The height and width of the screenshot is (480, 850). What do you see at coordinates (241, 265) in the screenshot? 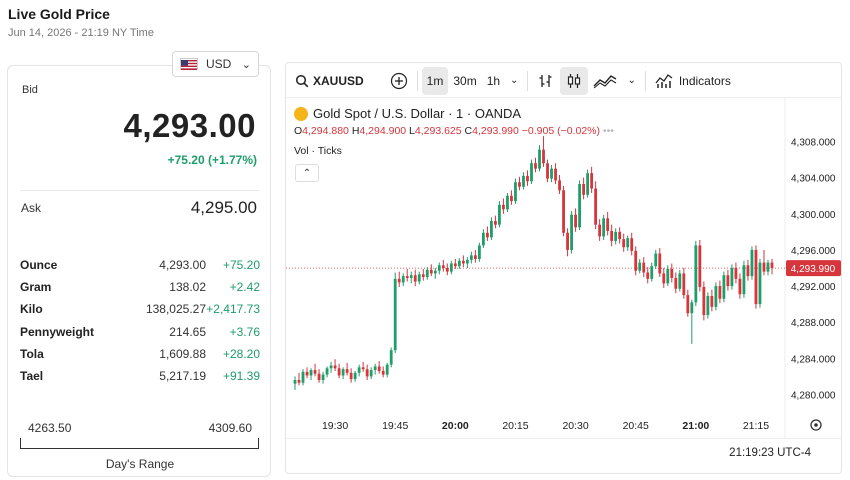
I see `unit-change: +75.20` at bounding box center [241, 265].